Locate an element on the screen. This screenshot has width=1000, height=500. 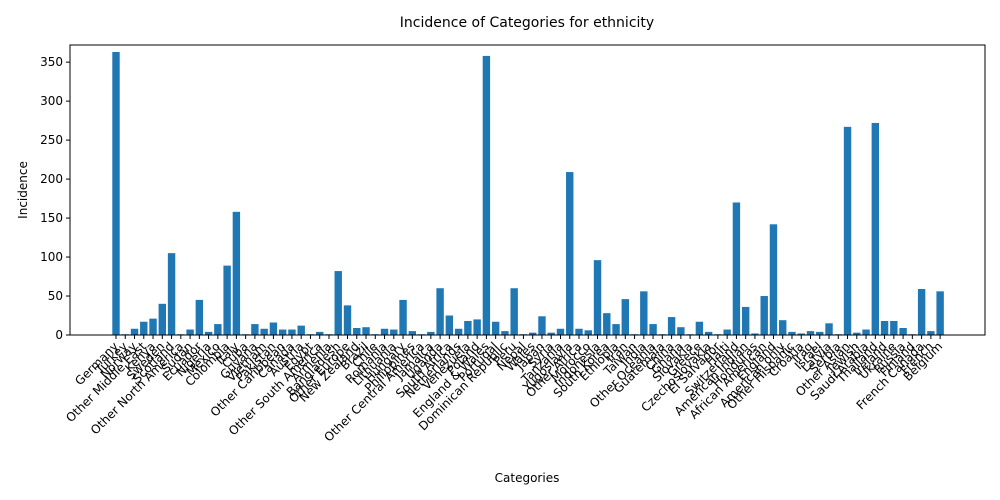
x-axis-label: Categories is located at coordinates (527, 478).